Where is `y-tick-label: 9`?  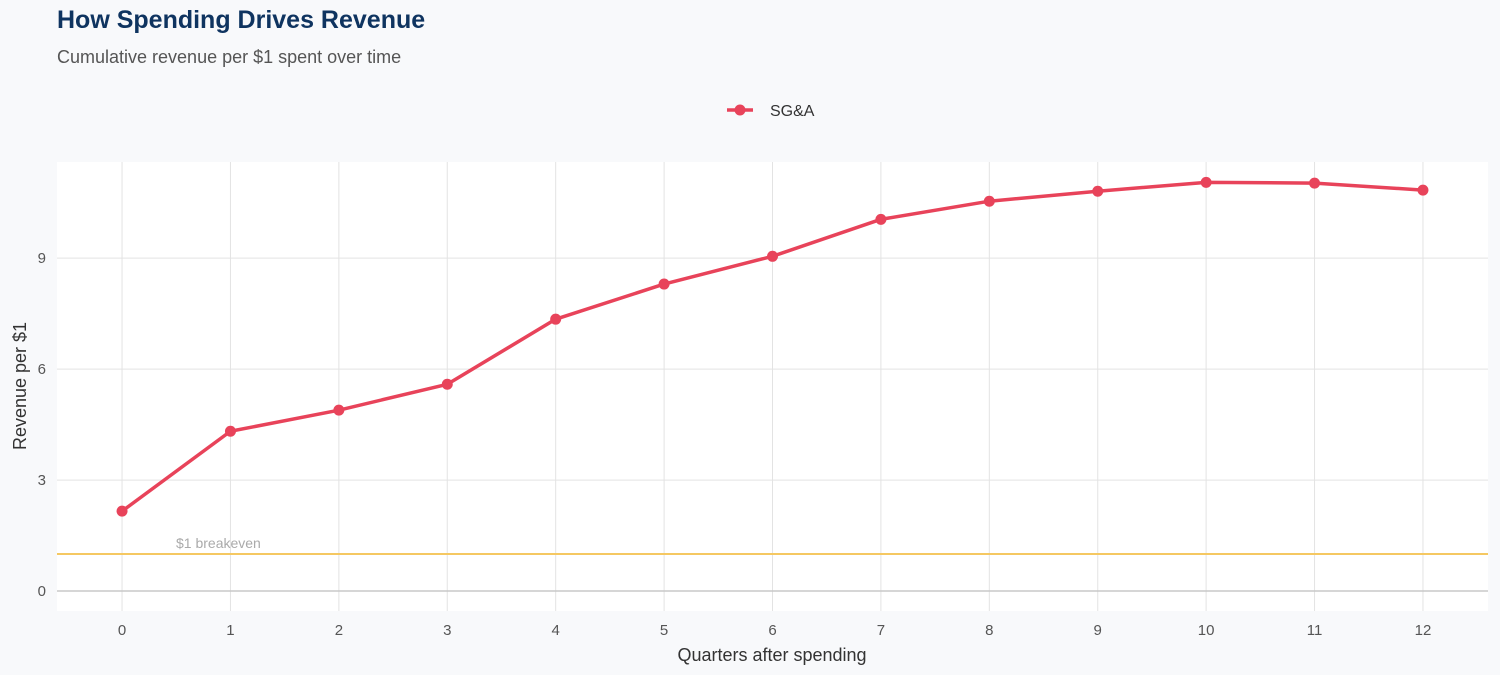
y-tick-label: 9 is located at coordinates (42, 258).